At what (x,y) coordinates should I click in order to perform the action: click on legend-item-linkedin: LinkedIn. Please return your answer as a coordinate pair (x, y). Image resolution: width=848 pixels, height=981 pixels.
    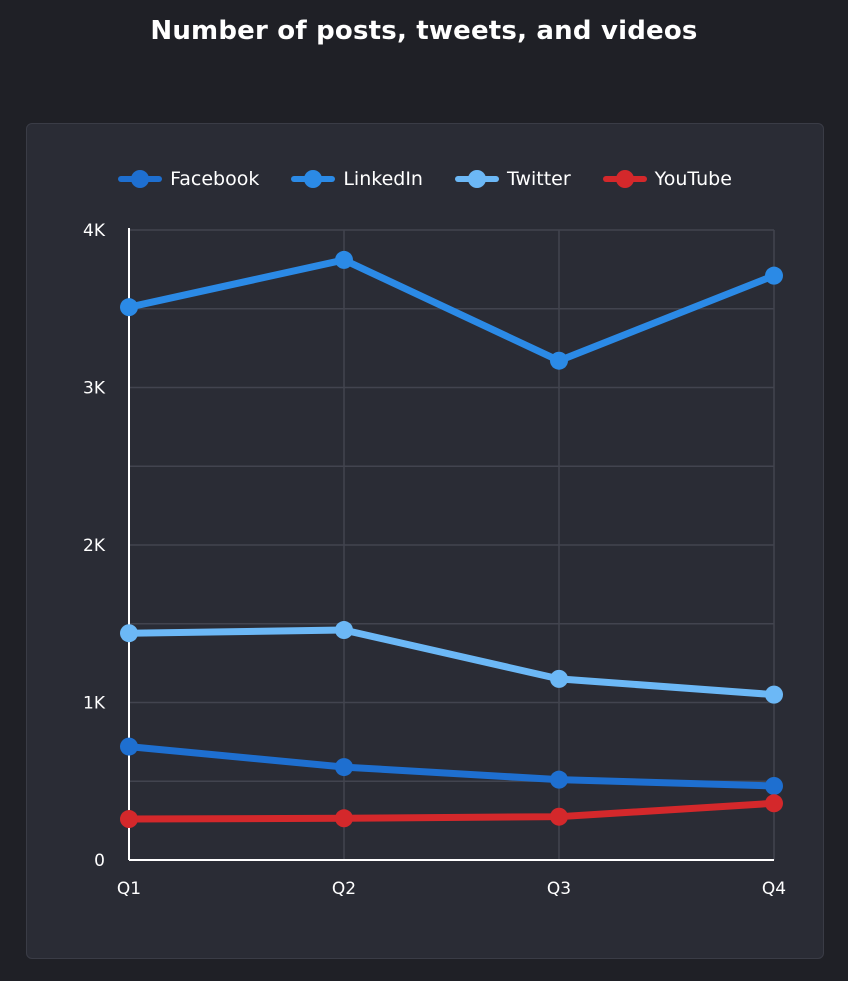
    Looking at the image, I should click on (357, 179).